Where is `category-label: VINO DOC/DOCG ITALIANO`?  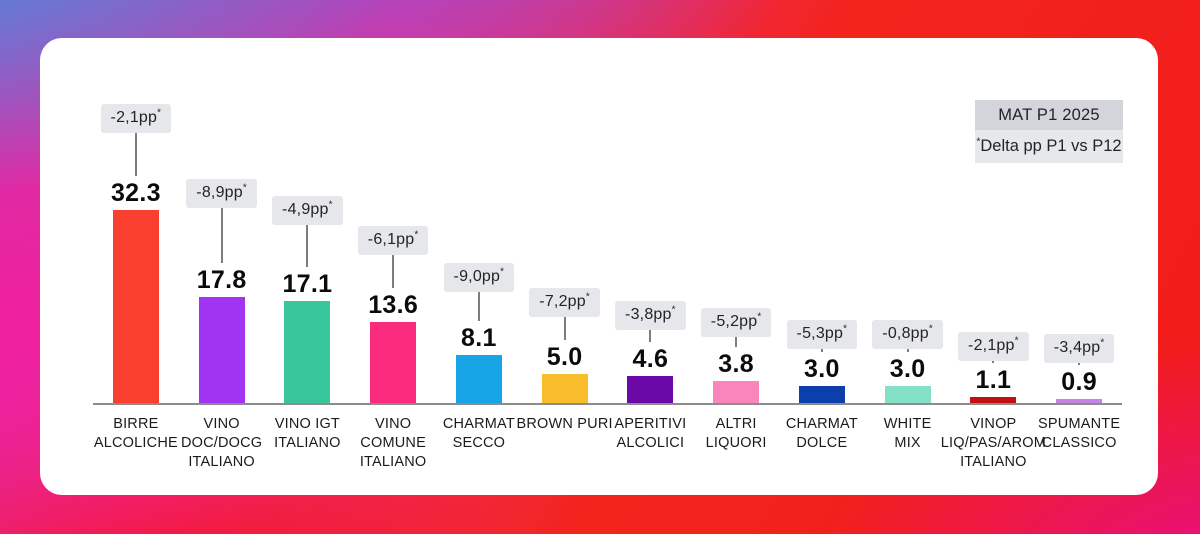 category-label: VINO DOC/DOCG ITALIANO is located at coordinates (221, 443).